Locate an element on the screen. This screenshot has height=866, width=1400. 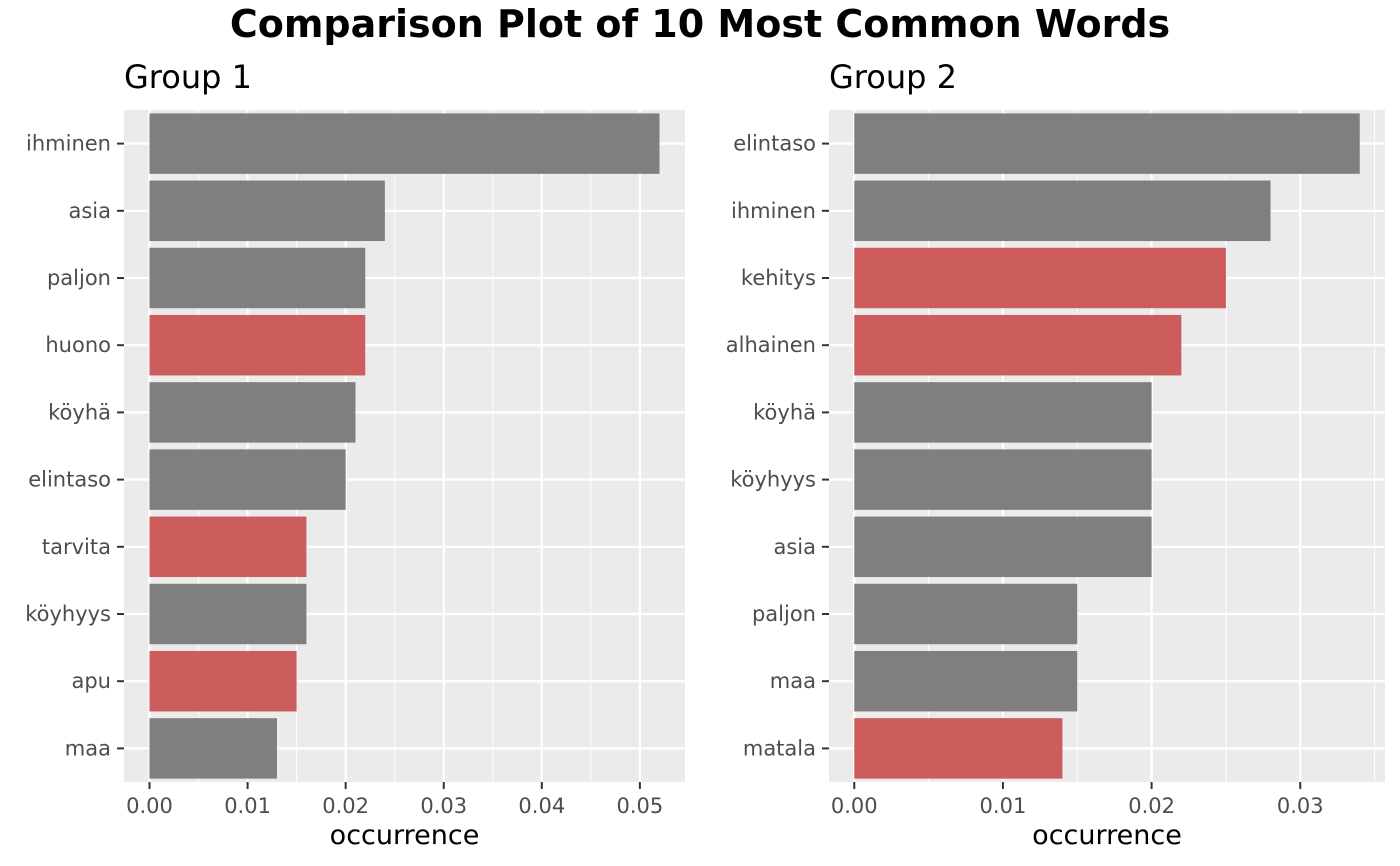
panel-title: Group 2 is located at coordinates (893, 77).